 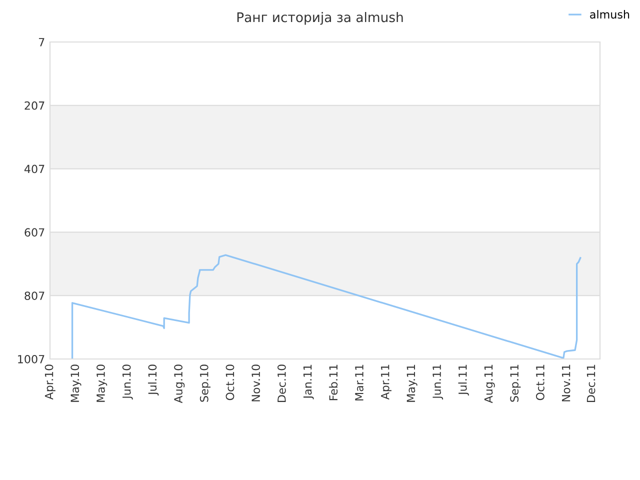 I want to click on x-tick-label: Apr.10, so click(x=50, y=382).